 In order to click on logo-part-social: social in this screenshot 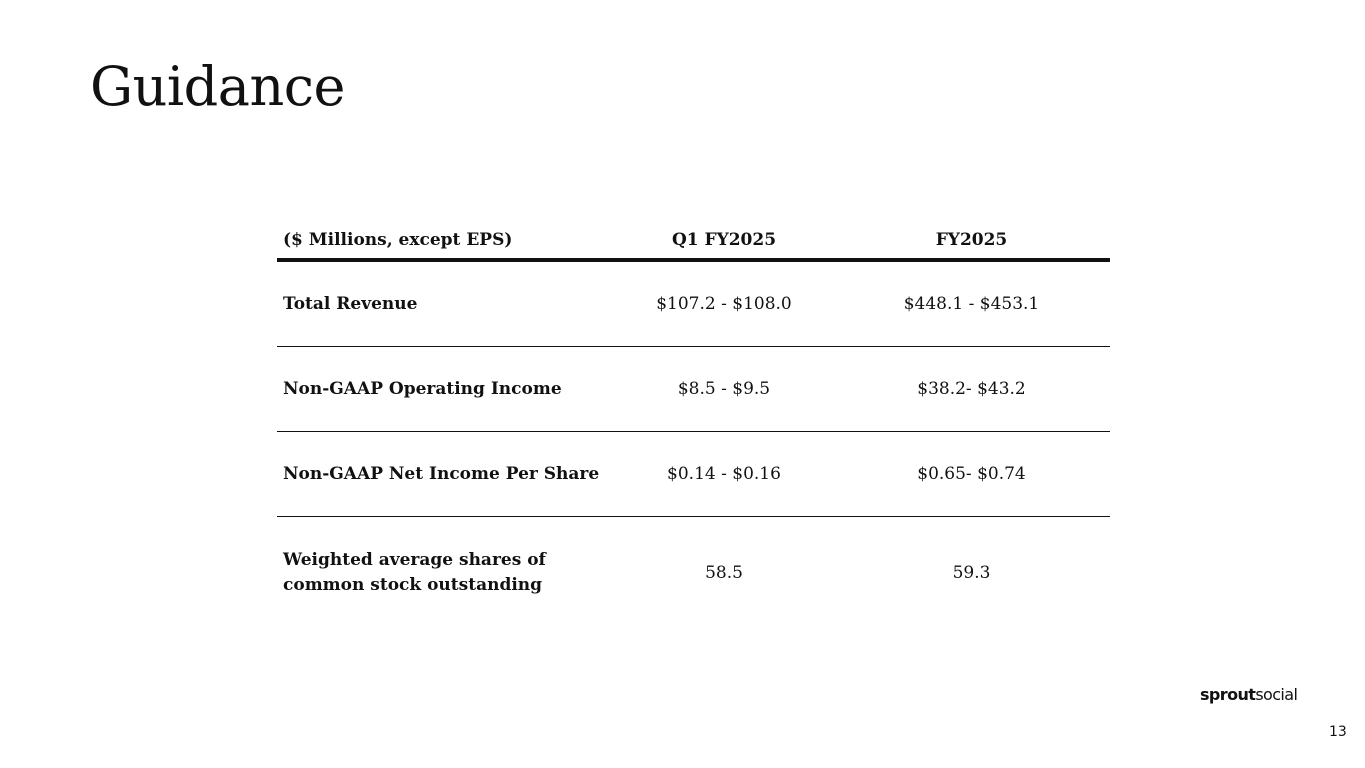, I will do `click(1276, 694)`.